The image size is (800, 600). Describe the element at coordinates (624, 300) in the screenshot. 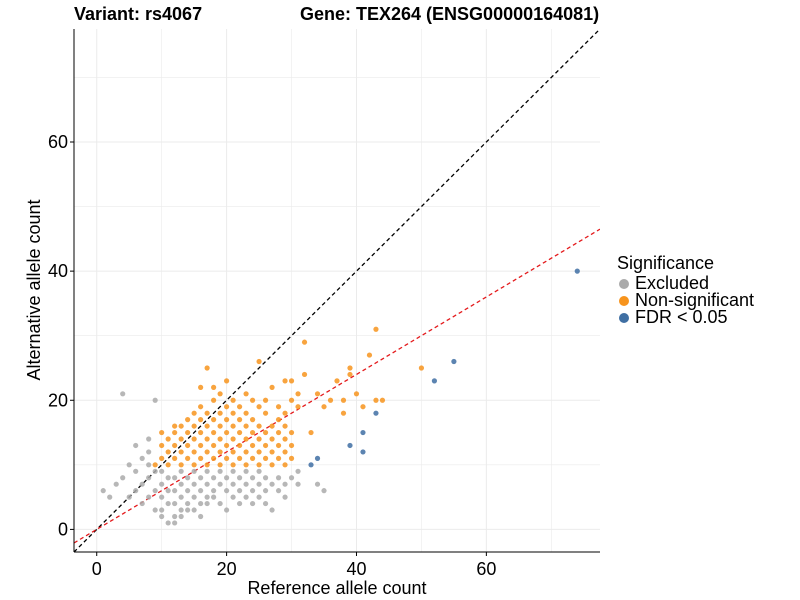

I see `legend-dot-non-significant` at that location.